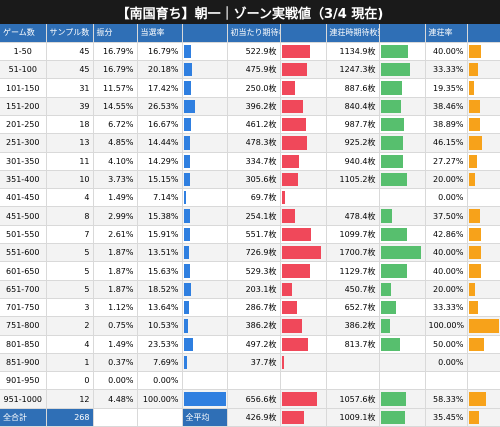 This screenshot has width=500, height=427. I want to click on header-first-hit: 初当たり期待枚数, so click(254, 33).